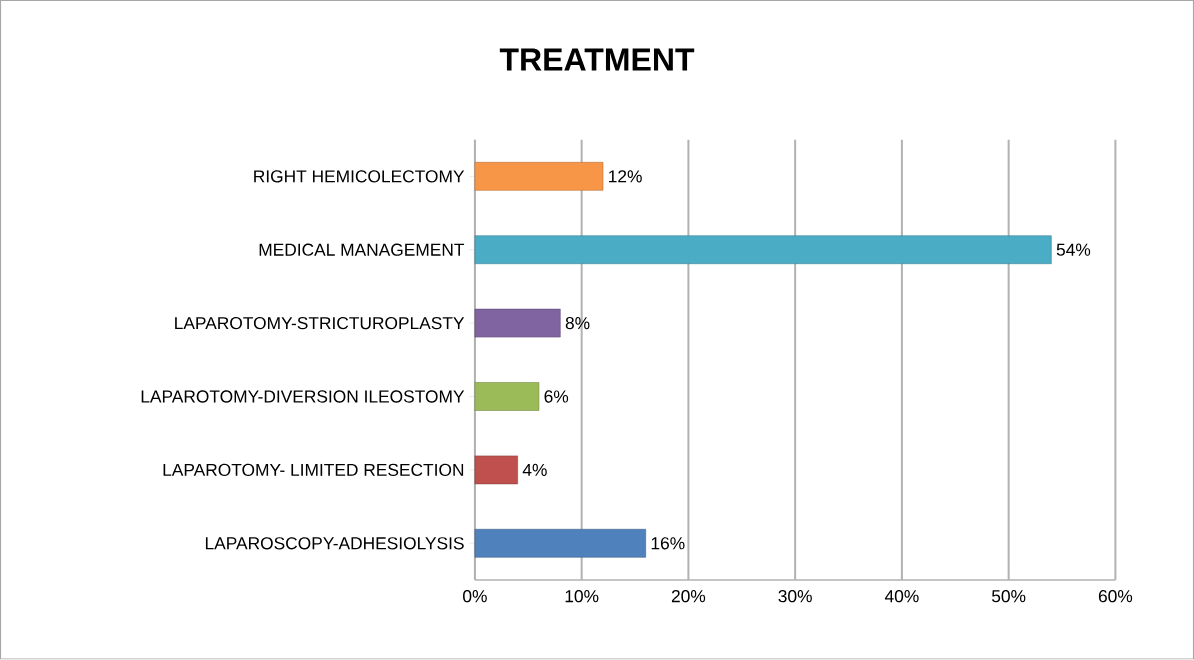 The image size is (1194, 660). I want to click on y-tick-label: LAPAROTOMY-STRICTUROPLASTY, so click(320, 323).